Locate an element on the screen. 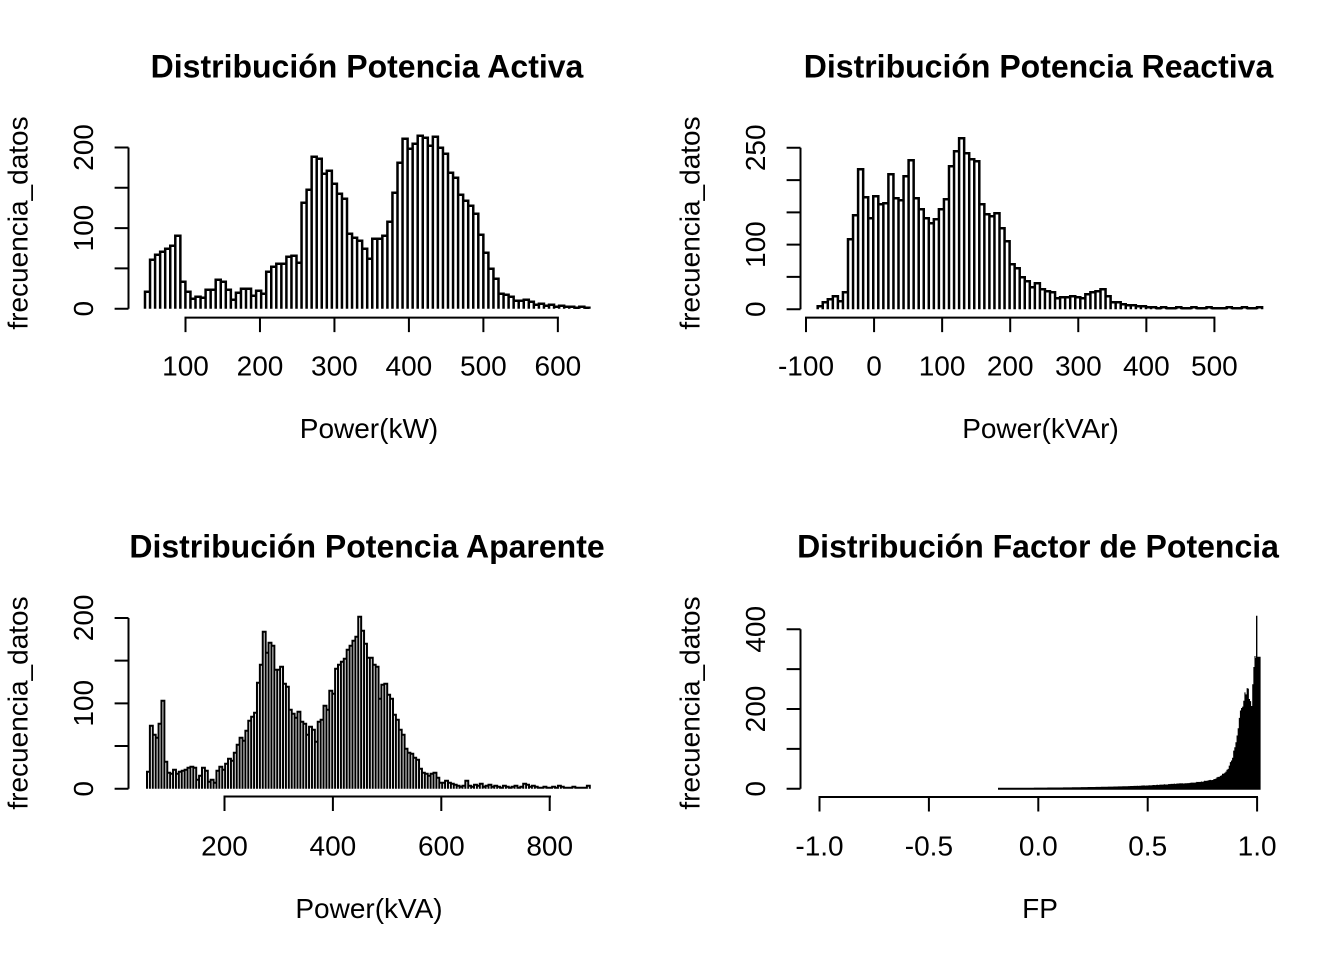 This screenshot has height=960, width=1344. svg-text: -1.0 is located at coordinates (819, 845).